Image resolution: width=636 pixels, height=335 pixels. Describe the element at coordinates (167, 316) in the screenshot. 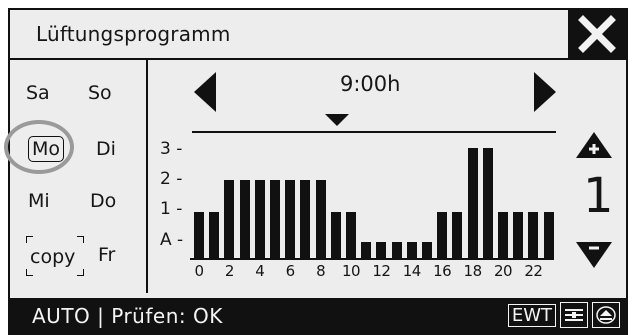

I see `check-status: Prüfen: OK` at that location.